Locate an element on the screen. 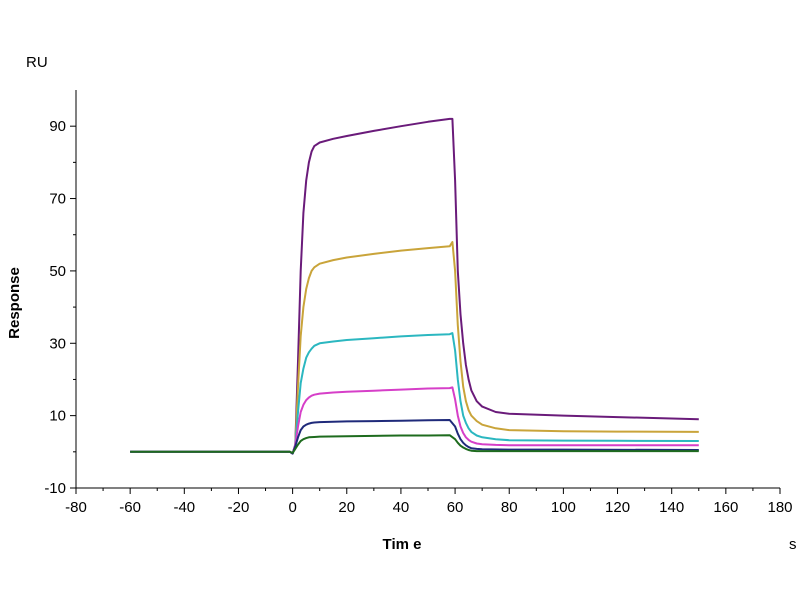 Image resolution: width=800 pixels, height=600 pixels. y-axis-title: Response is located at coordinates (14, 303).